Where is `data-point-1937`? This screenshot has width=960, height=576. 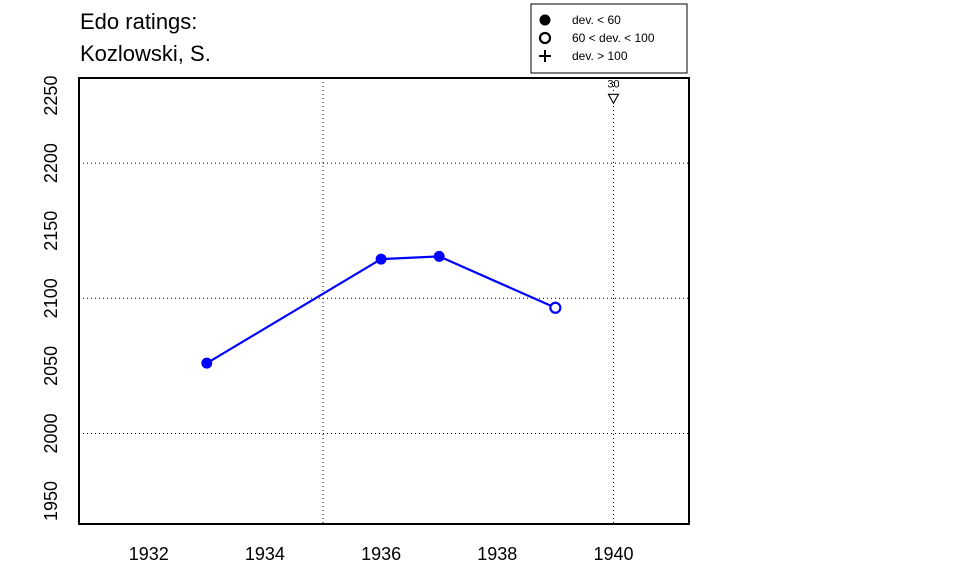 data-point-1937 is located at coordinates (439, 256).